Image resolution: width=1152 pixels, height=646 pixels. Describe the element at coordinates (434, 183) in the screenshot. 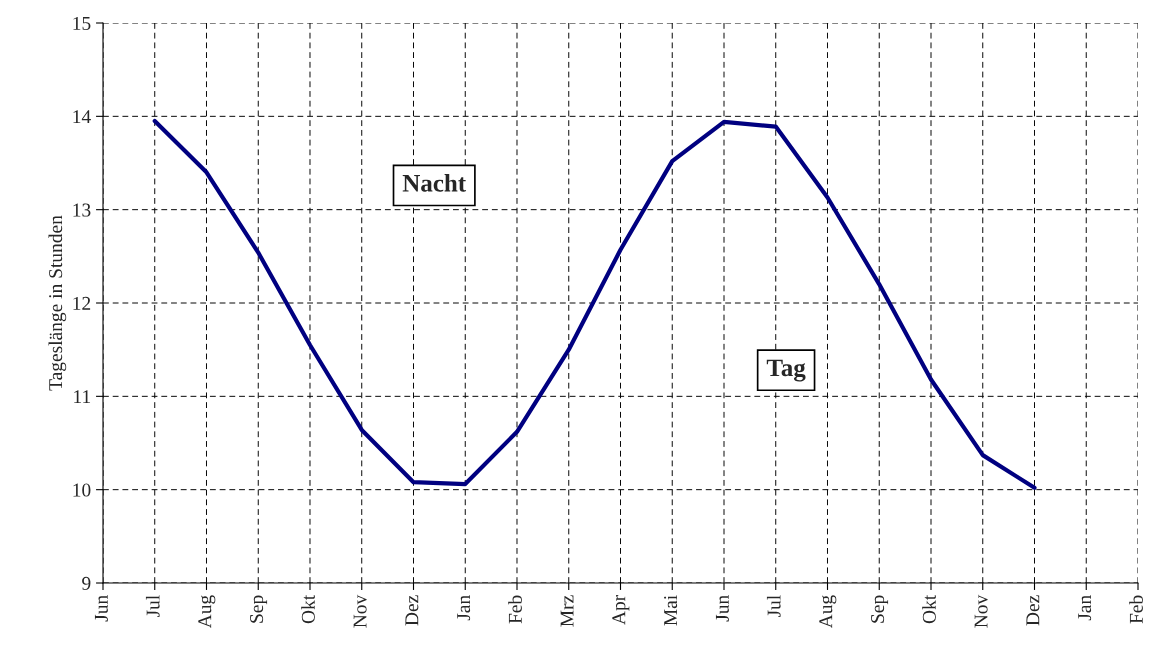

I see `annotation: Nacht` at that location.